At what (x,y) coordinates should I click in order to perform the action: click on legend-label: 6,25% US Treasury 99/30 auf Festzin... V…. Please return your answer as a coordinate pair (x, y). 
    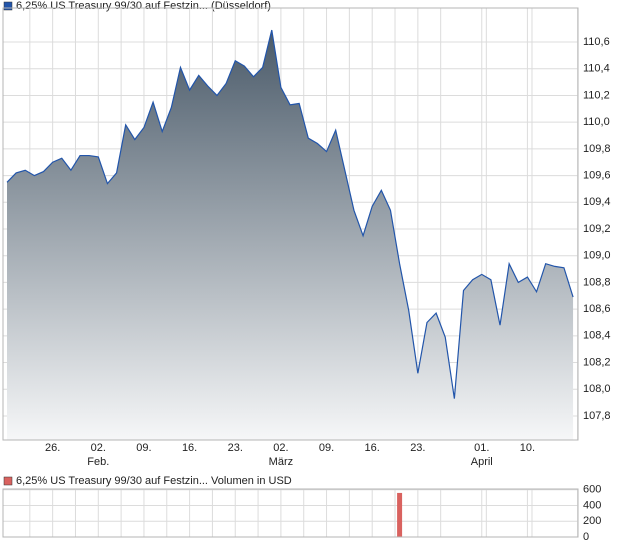
    Looking at the image, I should click on (154, 481).